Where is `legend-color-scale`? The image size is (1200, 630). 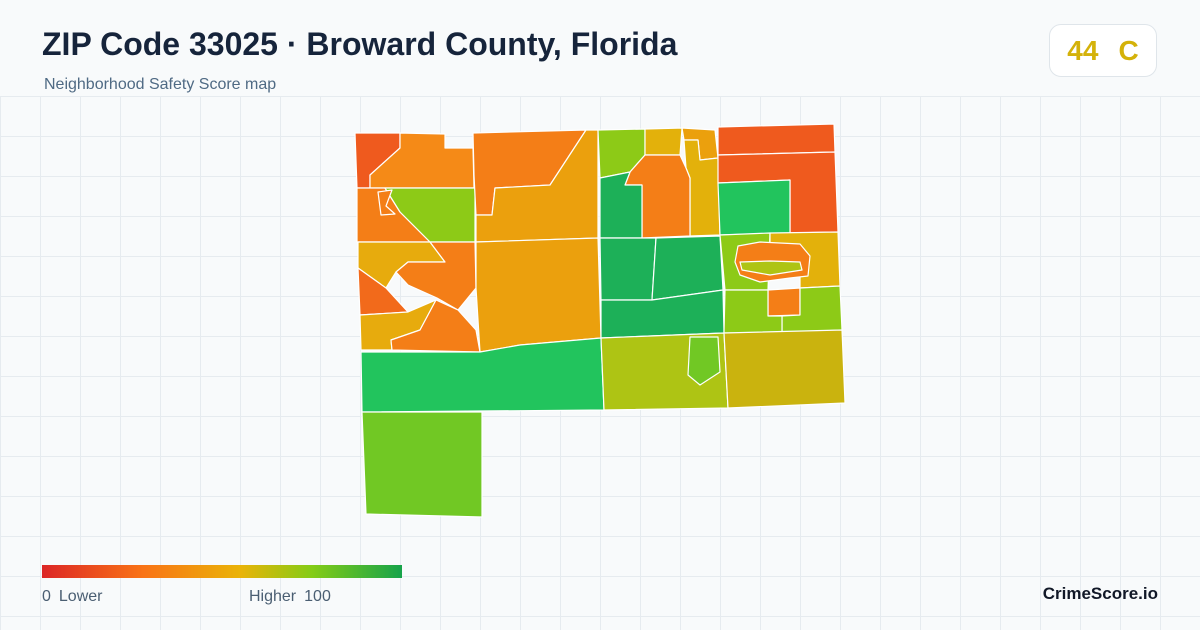 legend-color-scale is located at coordinates (222, 571).